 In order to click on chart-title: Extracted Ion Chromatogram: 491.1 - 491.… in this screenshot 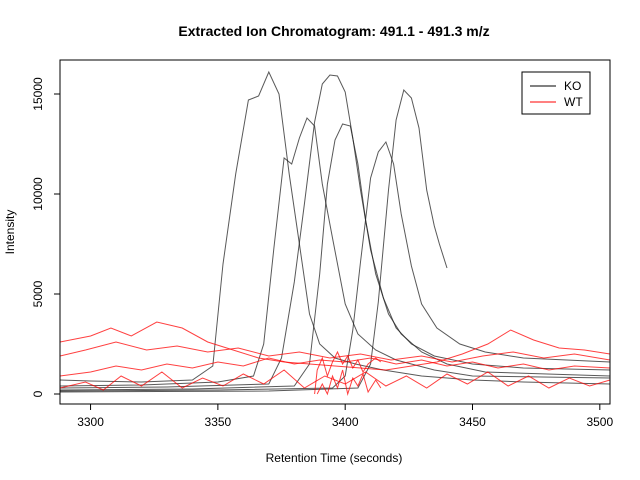, I will do `click(333, 31)`.